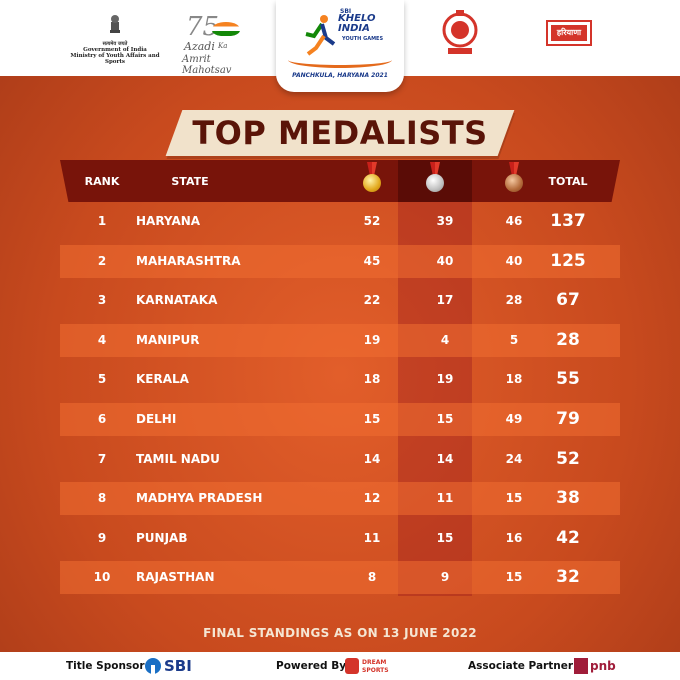 The height and width of the screenshot is (680, 680). Describe the element at coordinates (372, 537) in the screenshot. I see `gold-cell: 11` at that location.